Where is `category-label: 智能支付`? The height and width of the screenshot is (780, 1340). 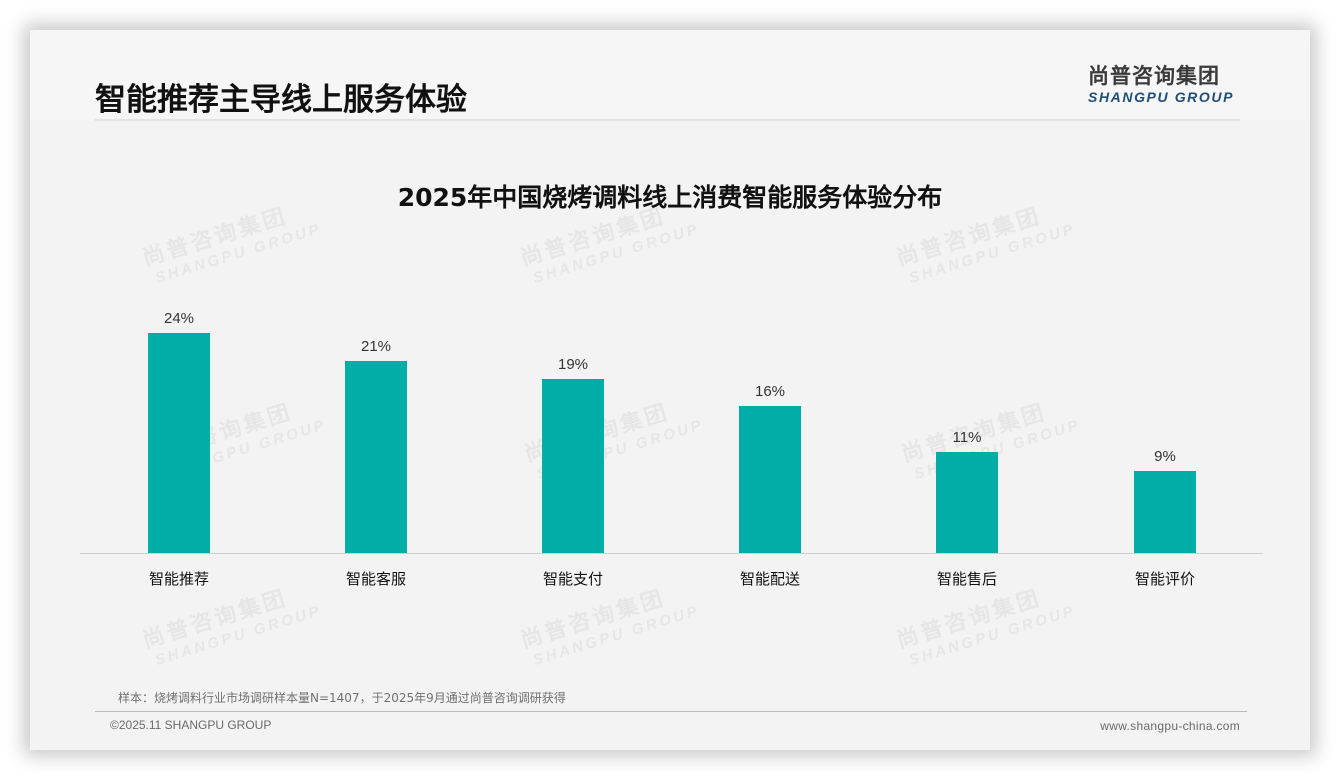 category-label: 智能支付 is located at coordinates (572, 579).